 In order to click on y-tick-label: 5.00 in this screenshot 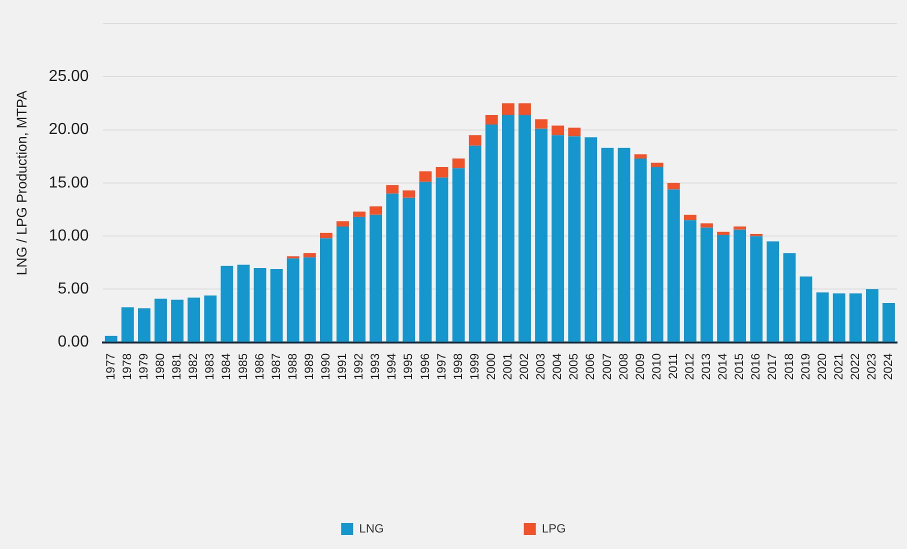, I will do `click(73, 289)`.